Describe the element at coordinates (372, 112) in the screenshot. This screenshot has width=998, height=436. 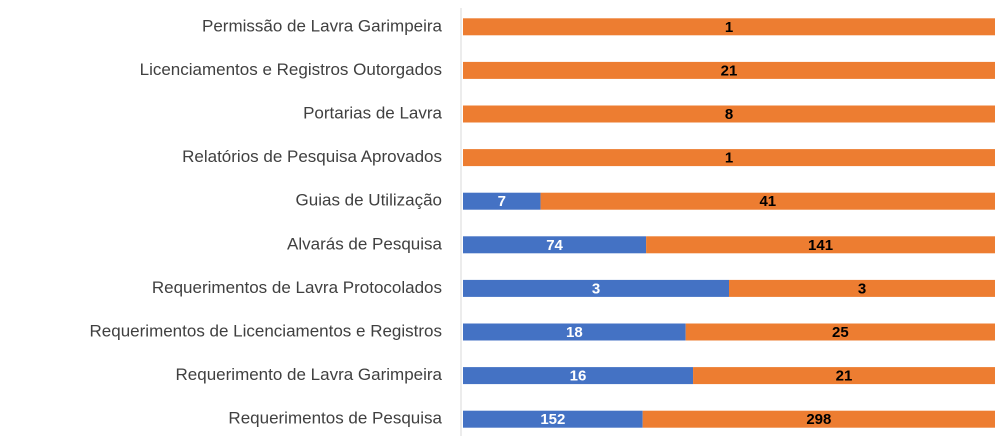
I see `category-label: Portarias de Lavra` at that location.